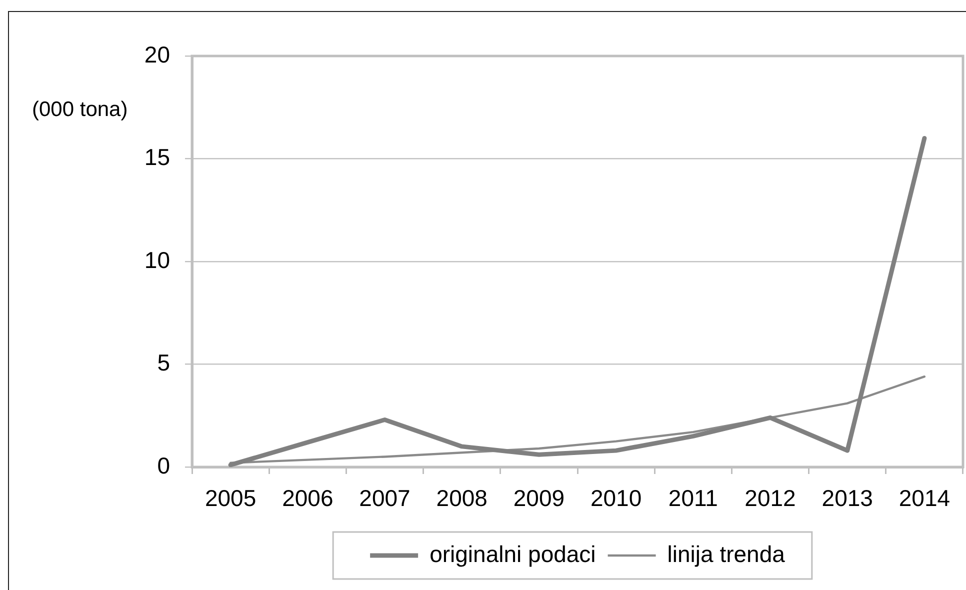 This screenshot has width=966, height=590. I want to click on legend-label: originalni podaci, so click(513, 553).